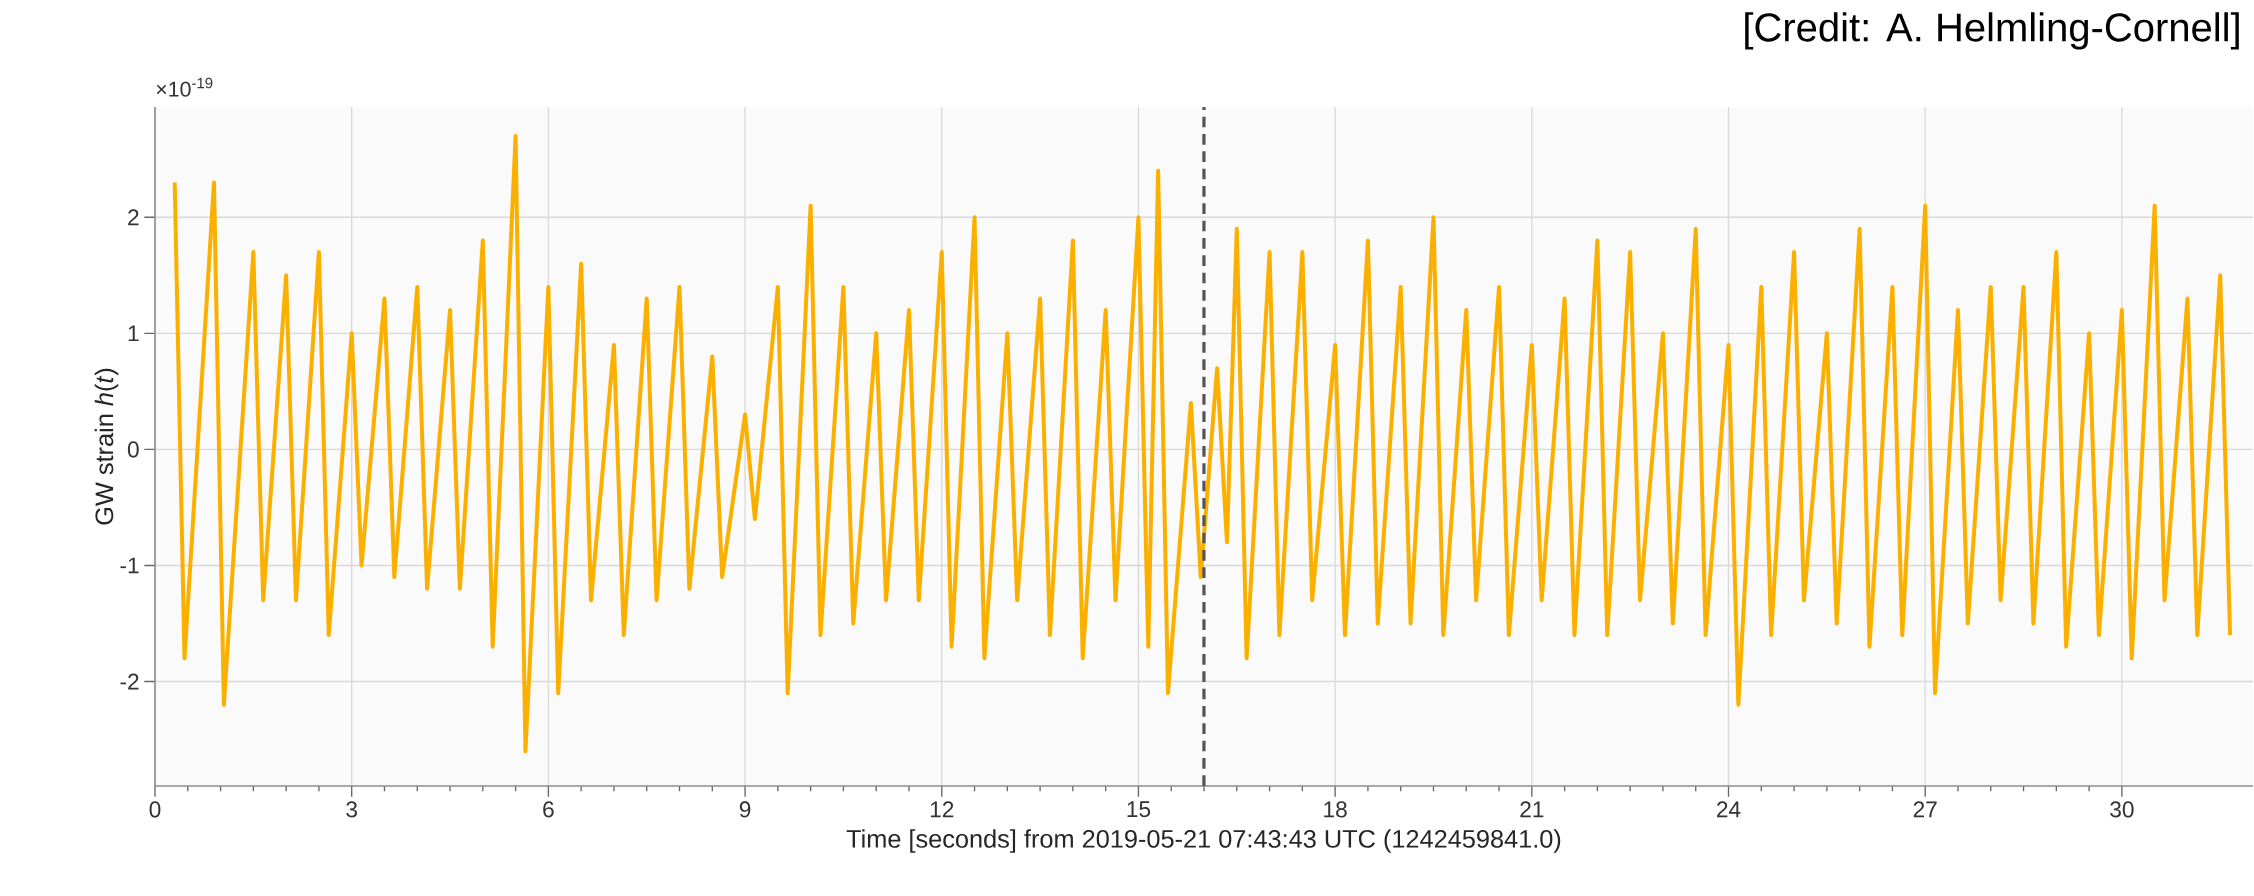 Image resolution: width=2254 pixels, height=896 pixels. What do you see at coordinates (133, 333) in the screenshot?
I see `y-tick-label: 1` at bounding box center [133, 333].